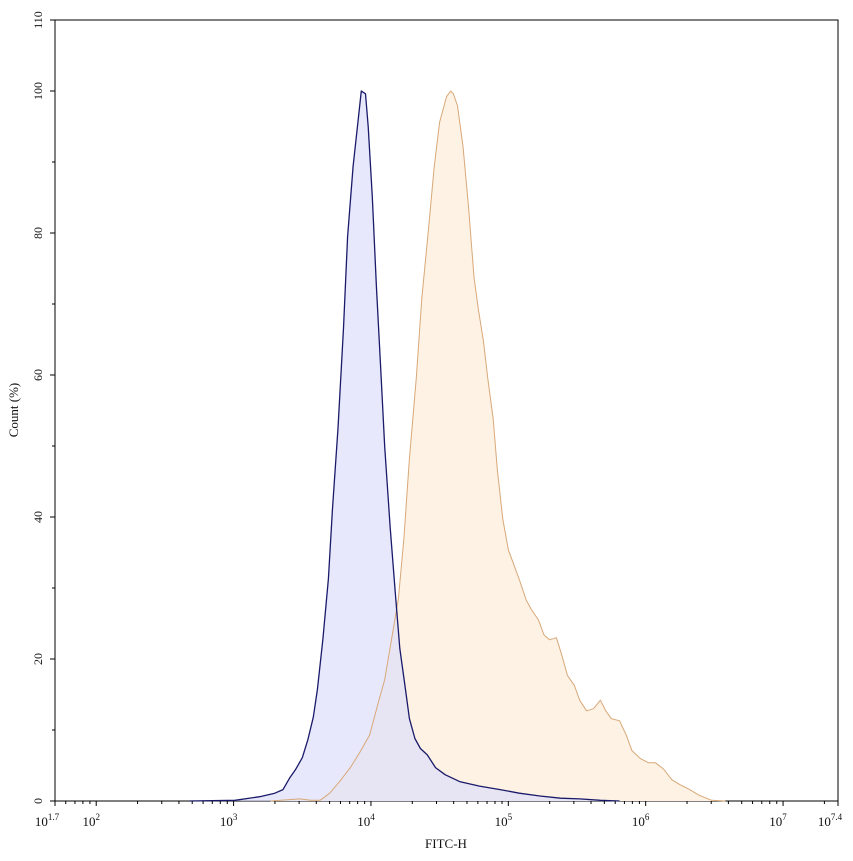  What do you see at coordinates (778, 820) in the screenshot?
I see `x-tick-label: 10⁷` at bounding box center [778, 820].